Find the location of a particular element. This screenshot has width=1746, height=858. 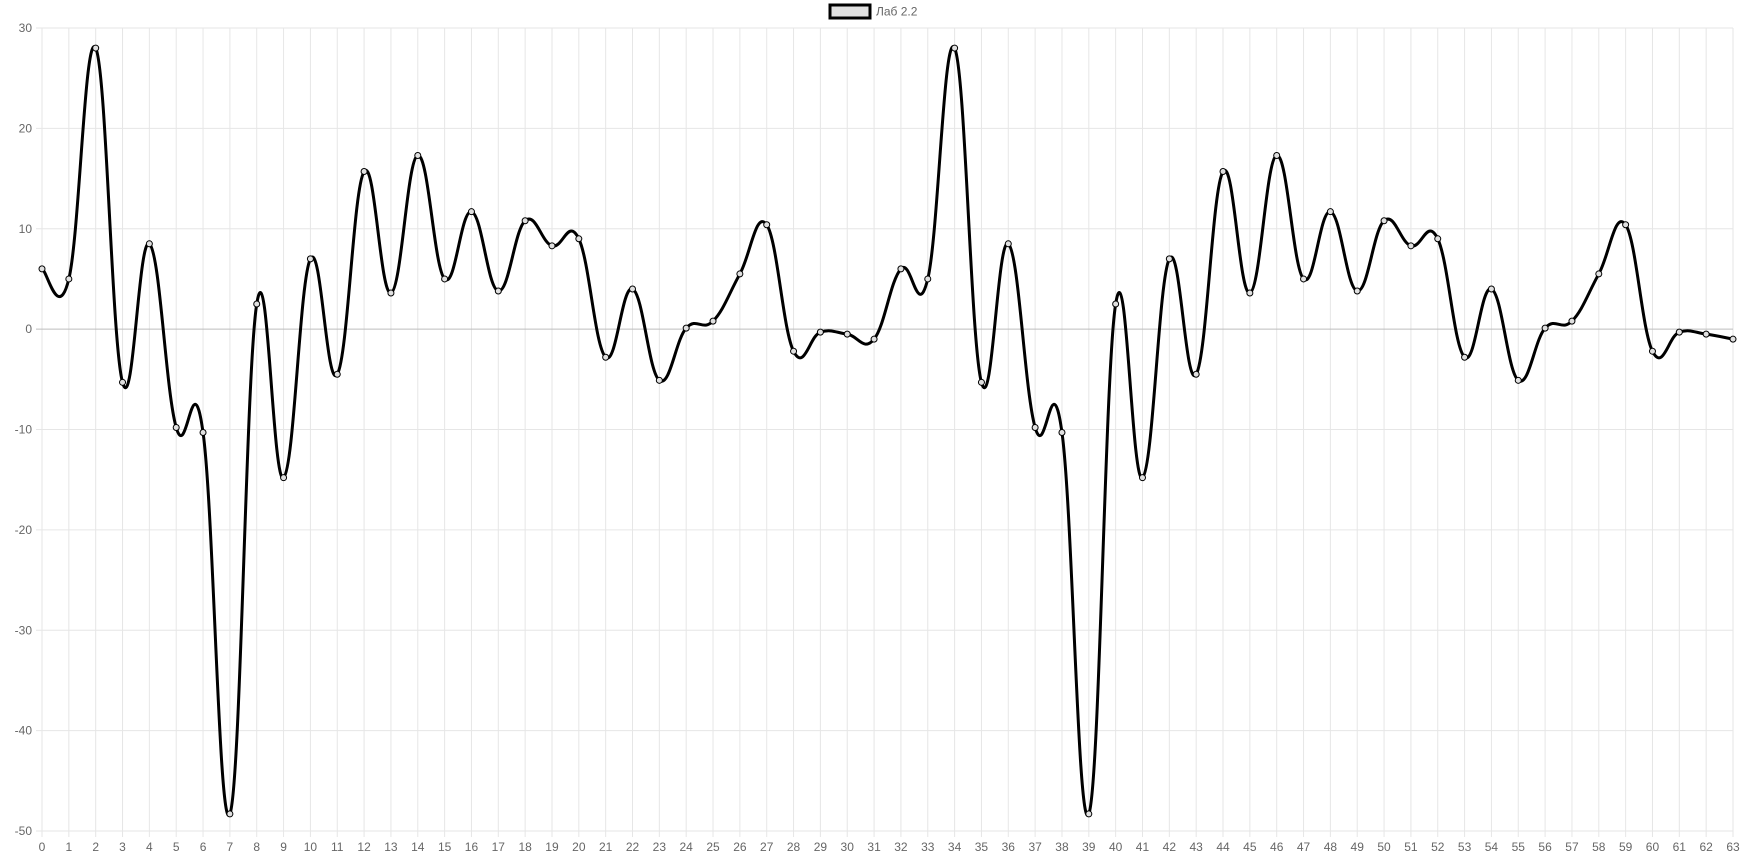

x-tick-label: 18 is located at coordinates (525, 847).